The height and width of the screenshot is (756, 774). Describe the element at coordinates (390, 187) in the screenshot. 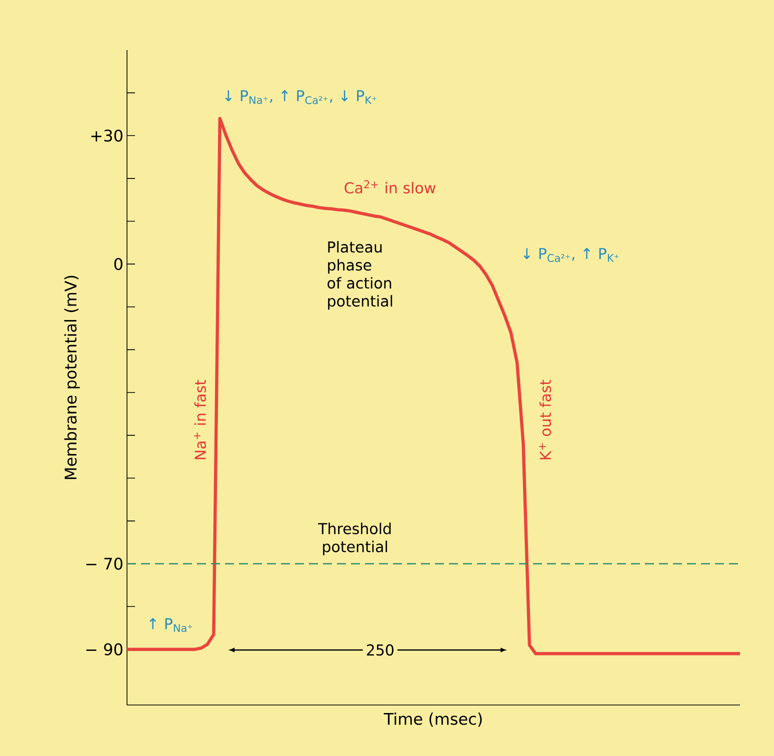

I see `annotation: Ca$^{2+}$ in slow` at that location.